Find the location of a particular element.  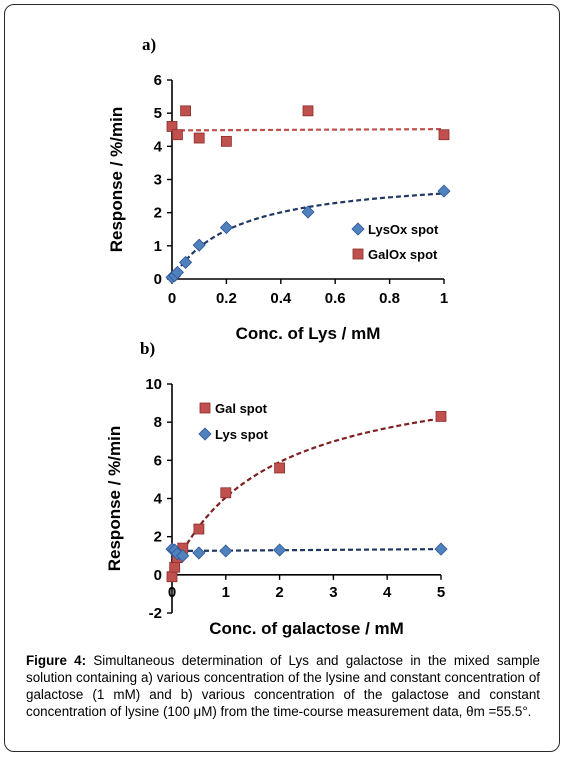

chart-b-legend-gal-spot-label: Gal spot is located at coordinates (241, 408).